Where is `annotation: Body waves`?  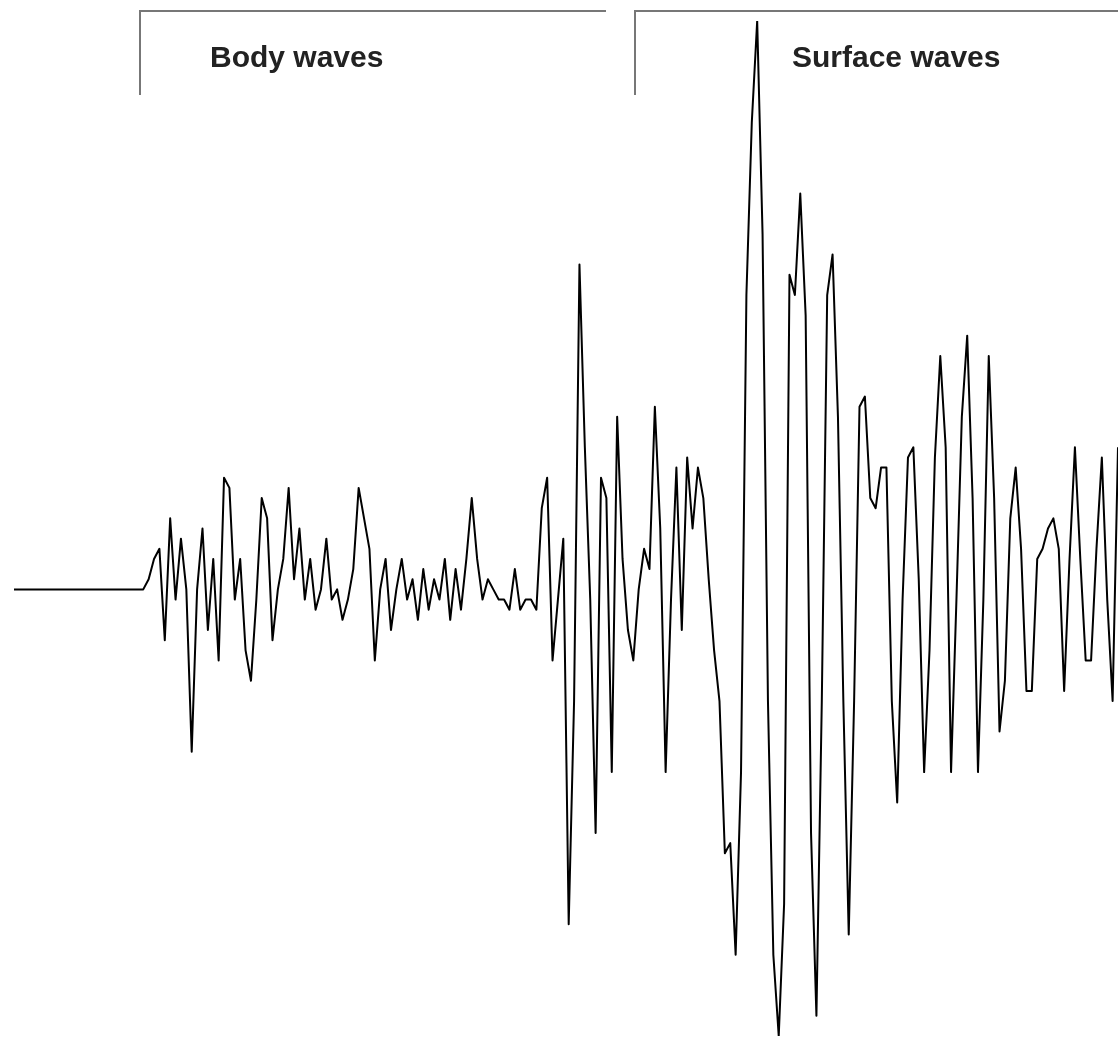 annotation: Body waves is located at coordinates (297, 57).